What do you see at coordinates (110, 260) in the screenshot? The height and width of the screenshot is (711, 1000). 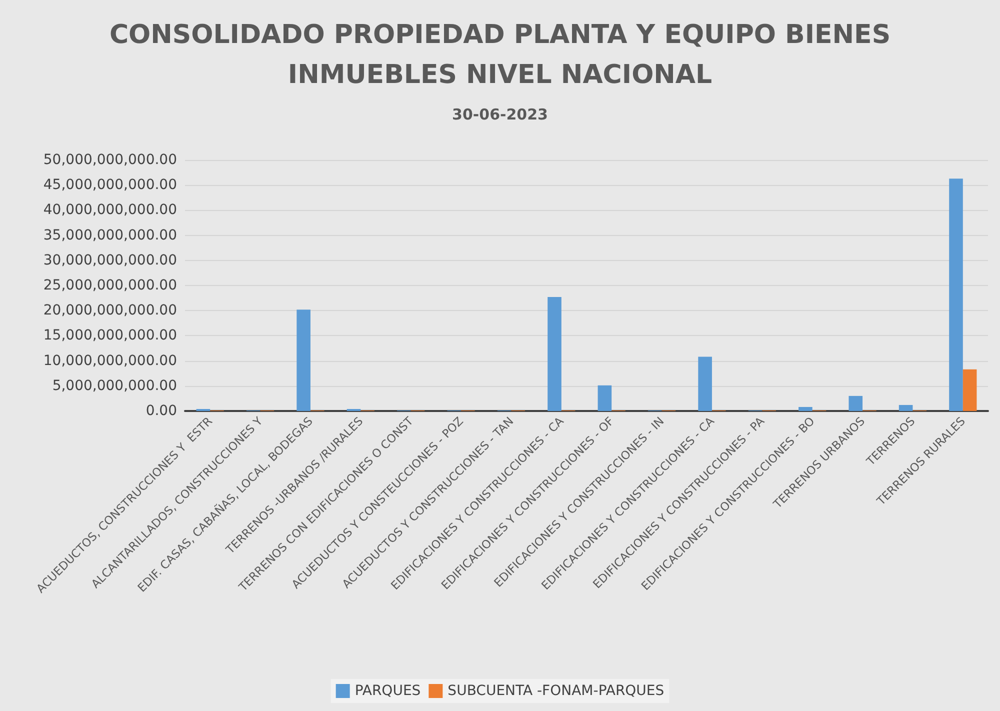 I see `y-tick-label: 30,000,000,000.00` at bounding box center [110, 260].